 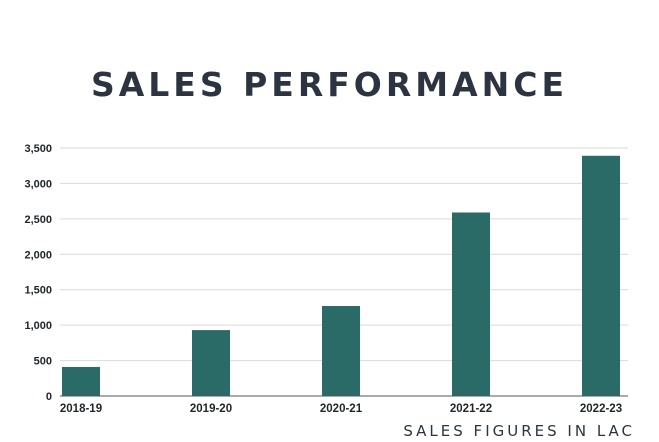 What do you see at coordinates (49, 397) in the screenshot?
I see `y-tick-label: 0` at bounding box center [49, 397].